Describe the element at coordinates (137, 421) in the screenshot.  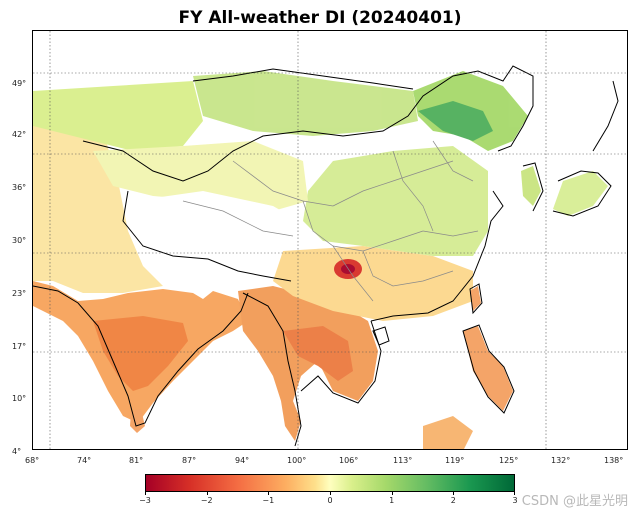
I see `region-sri-lanka` at that location.